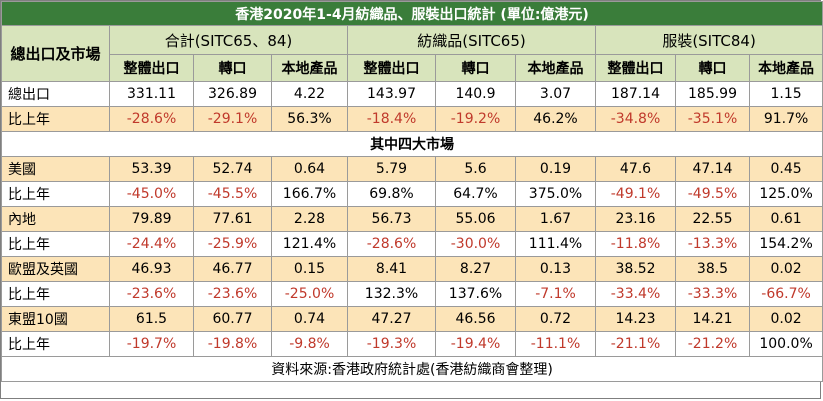 Image resolution: width=823 pixels, height=401 pixels. I want to click on table-cell: -25.0%, so click(309, 294).